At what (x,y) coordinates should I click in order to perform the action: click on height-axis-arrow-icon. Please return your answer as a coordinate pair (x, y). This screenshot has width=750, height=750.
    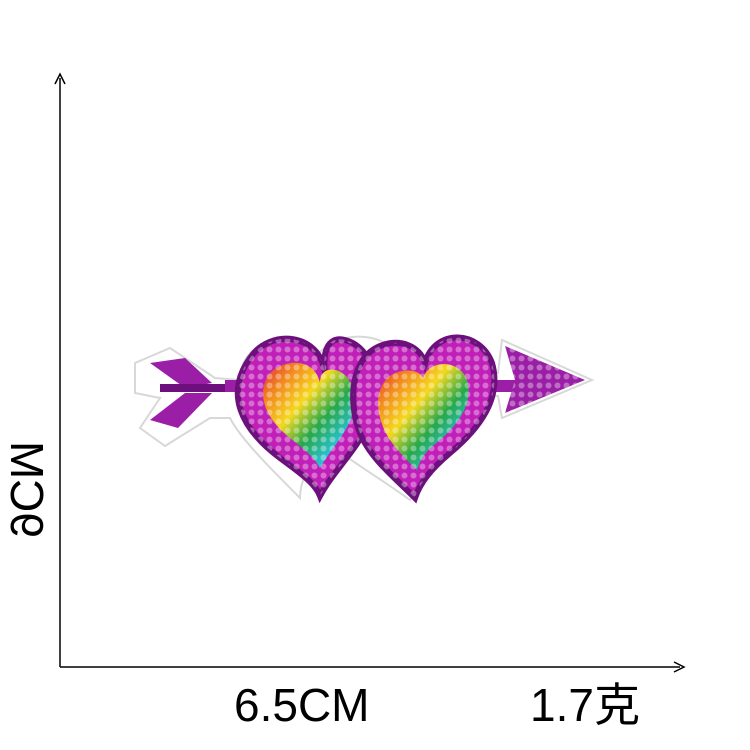
    Looking at the image, I should click on (60, 78).